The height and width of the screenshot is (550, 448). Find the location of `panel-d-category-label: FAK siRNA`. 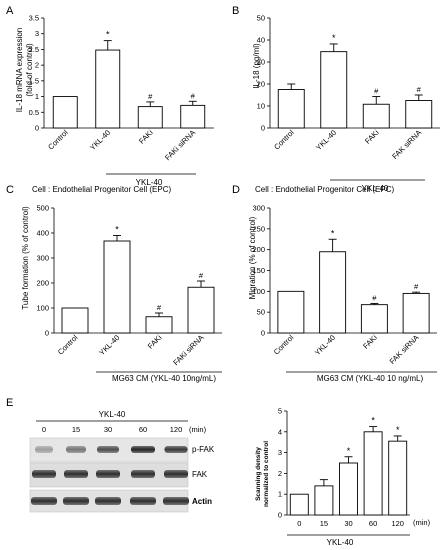

panel-d-category-label: FAK siRNA is located at coordinates (404, 349).